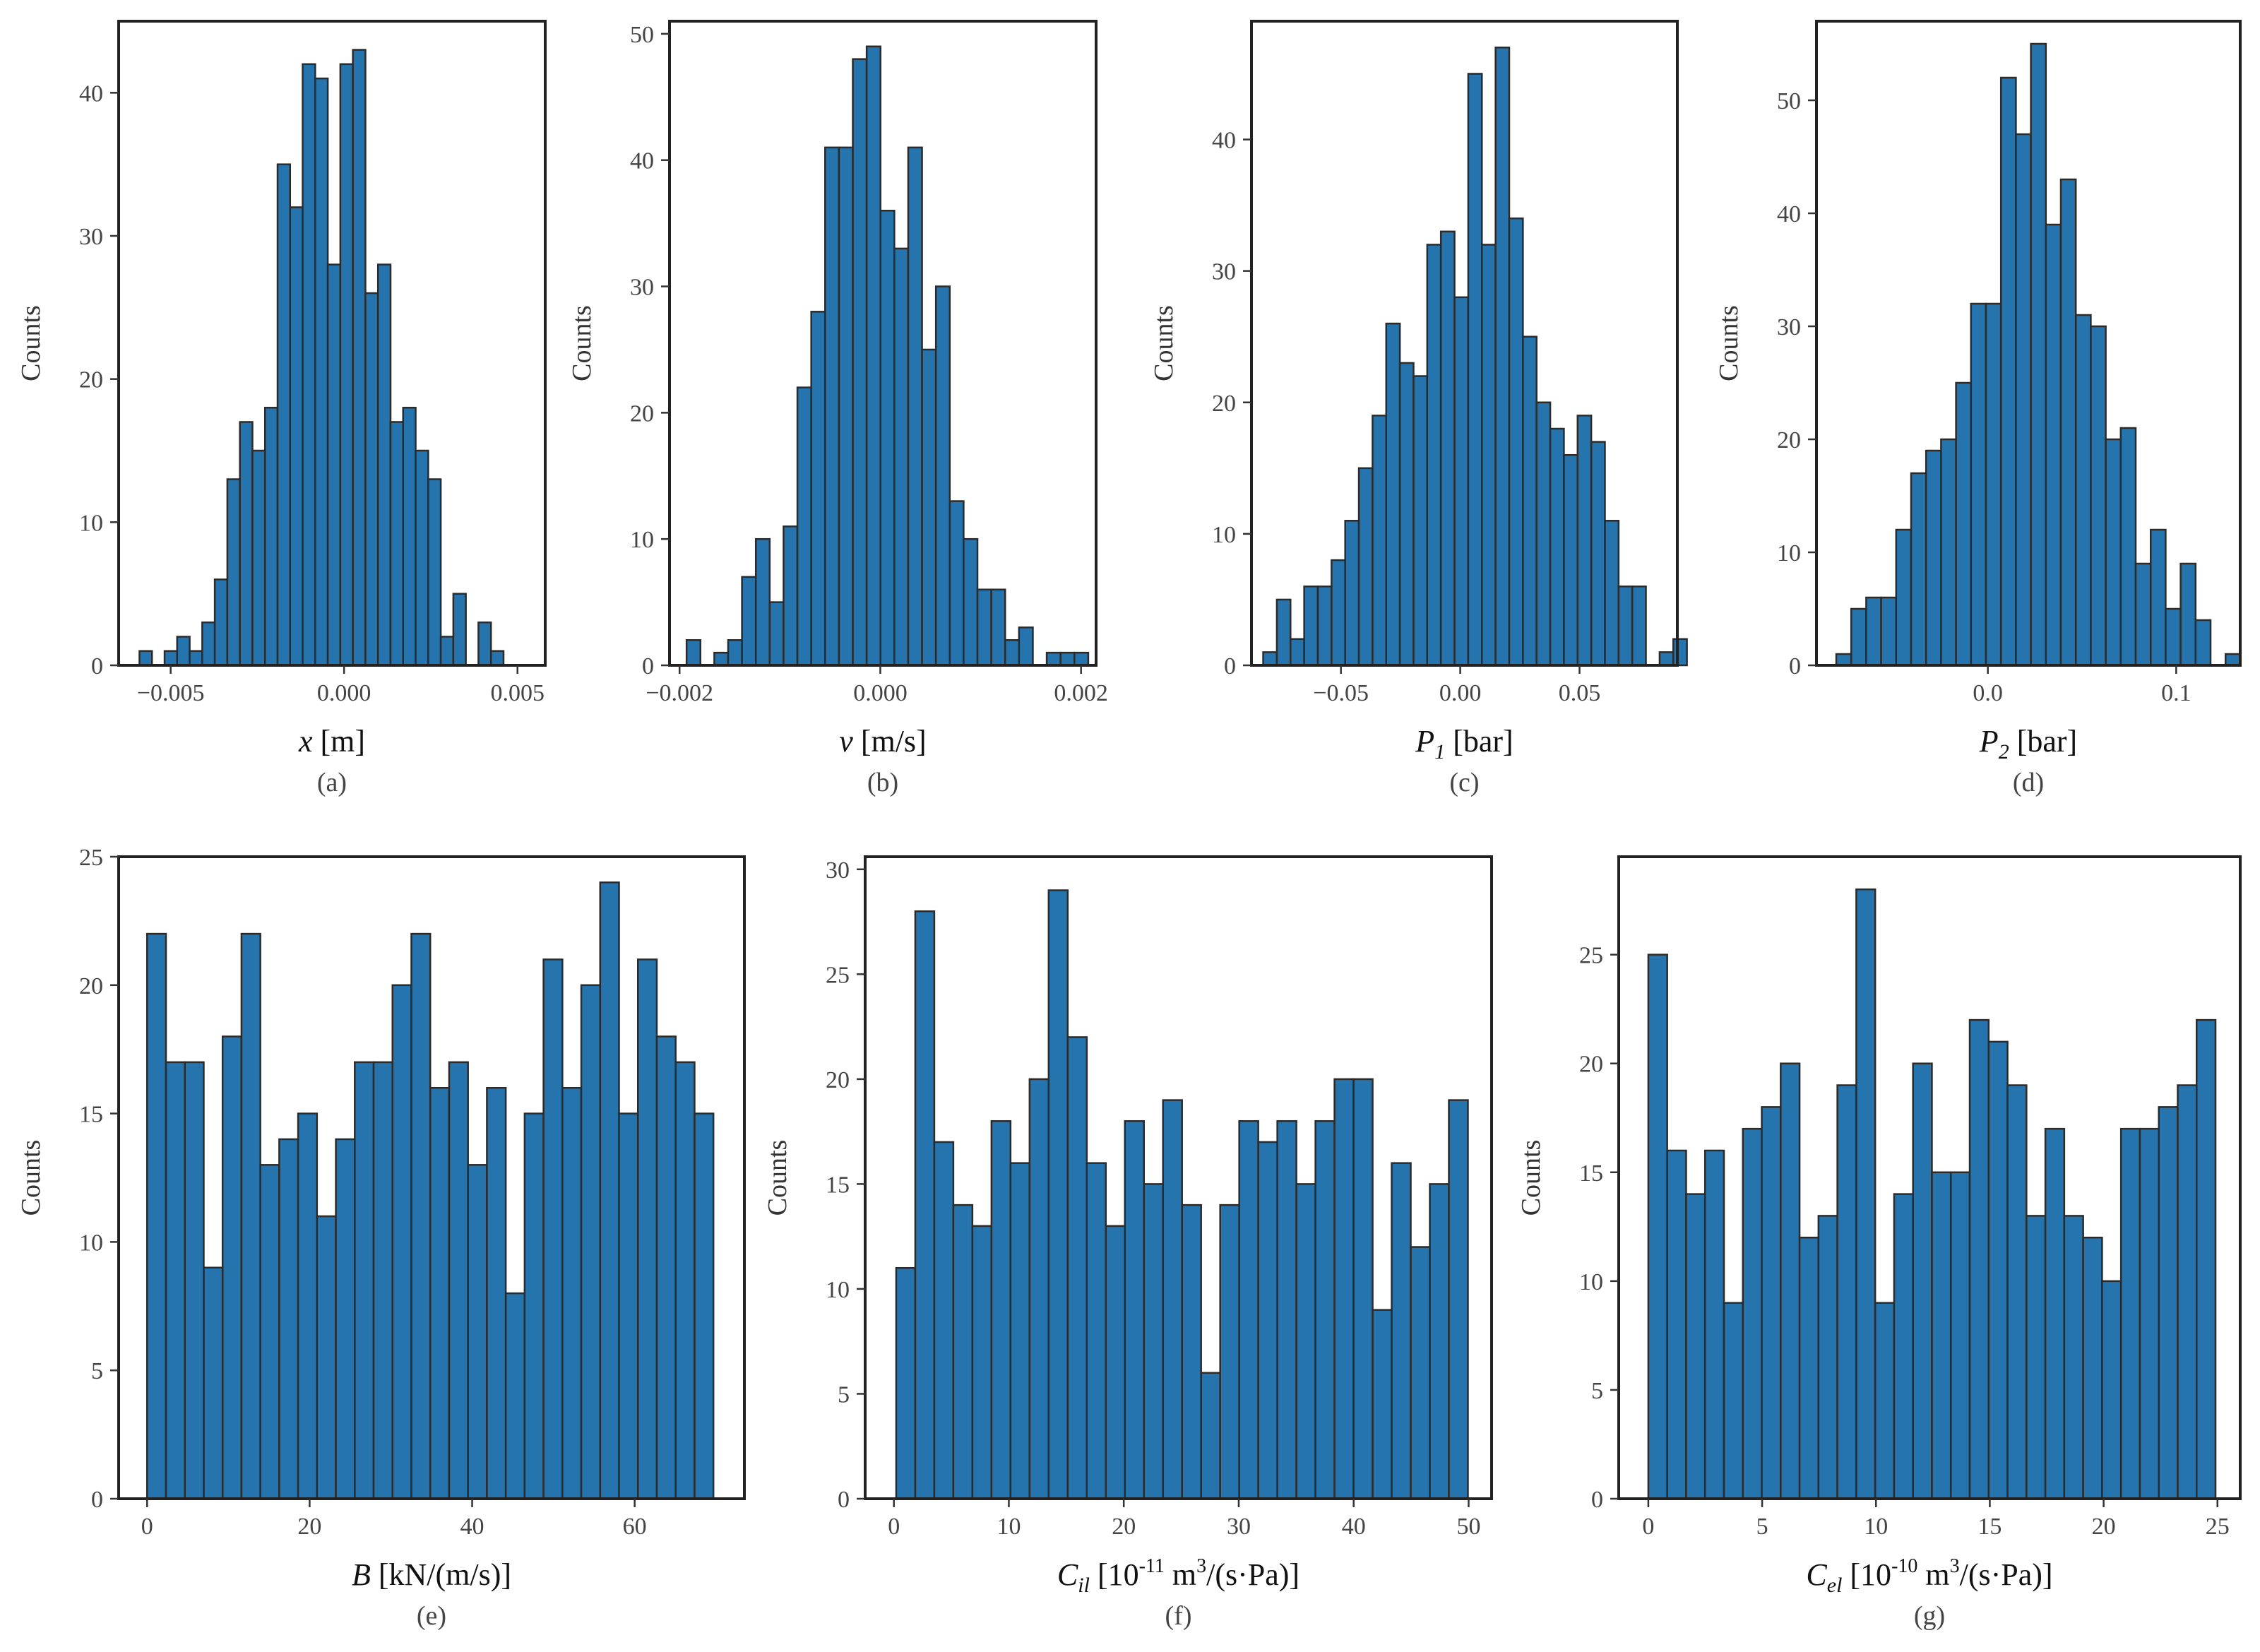 The image size is (2260, 1652). What do you see at coordinates (1178, 1576) in the screenshot?
I see `x-axis-label: Cil [10-11 m3/(s·Pa)]` at bounding box center [1178, 1576].